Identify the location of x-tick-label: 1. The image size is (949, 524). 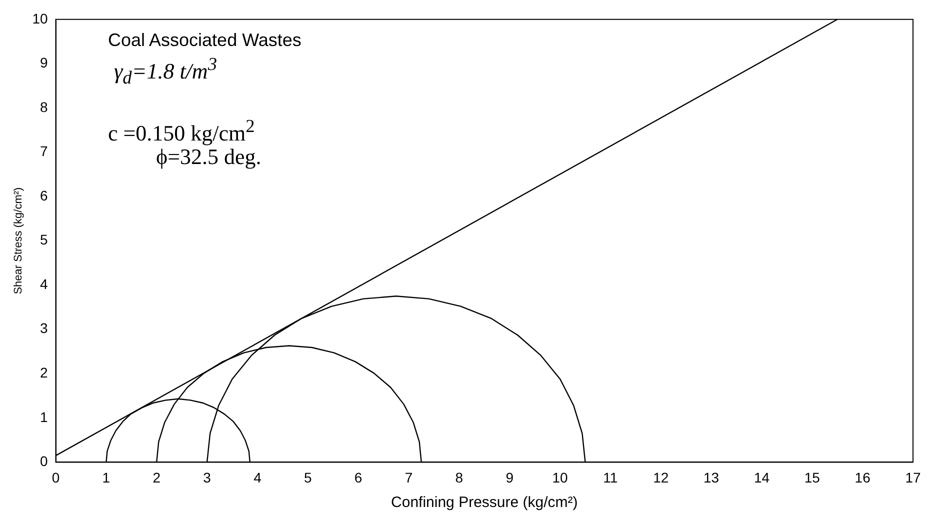
(106, 477).